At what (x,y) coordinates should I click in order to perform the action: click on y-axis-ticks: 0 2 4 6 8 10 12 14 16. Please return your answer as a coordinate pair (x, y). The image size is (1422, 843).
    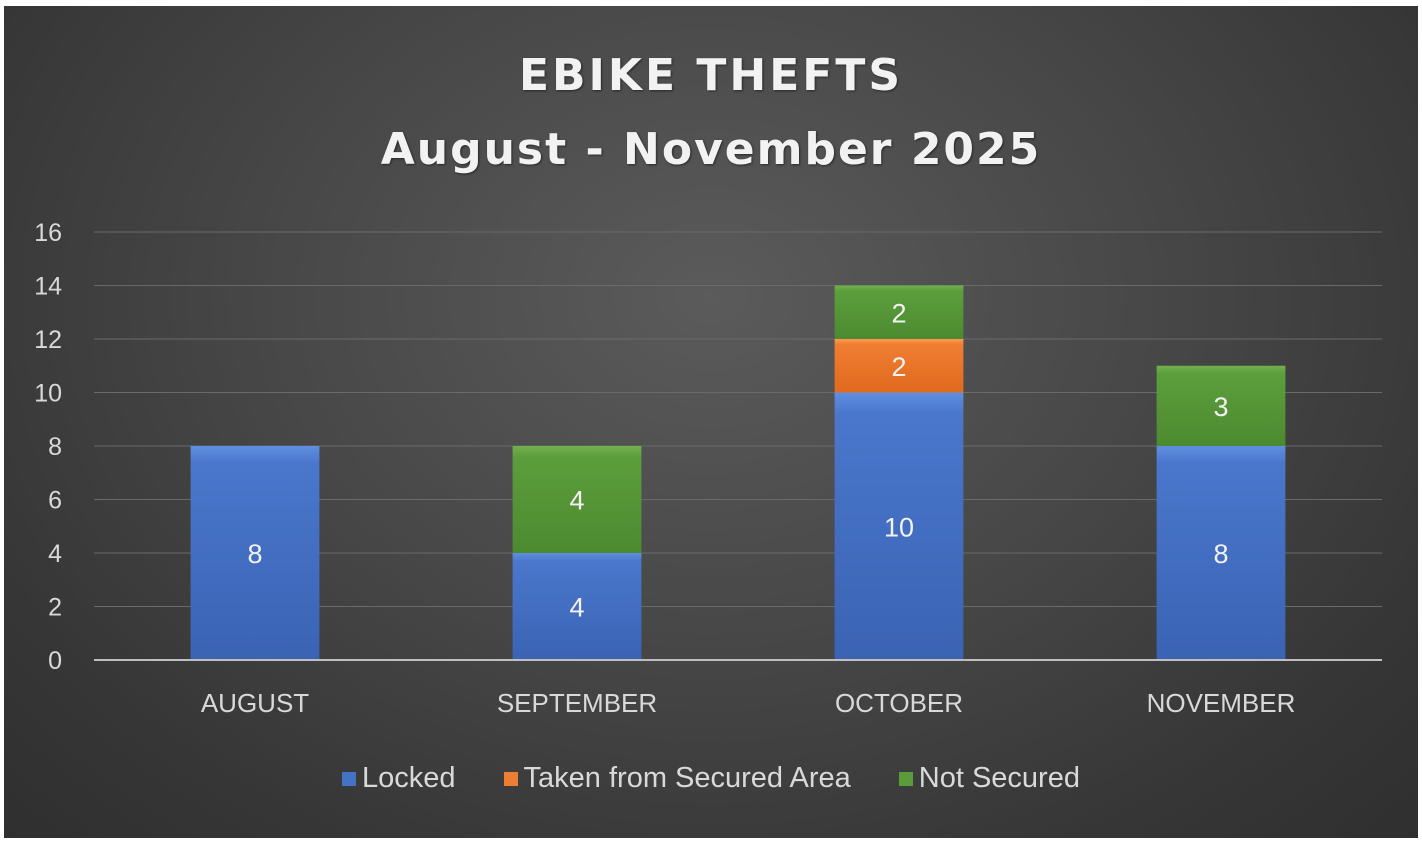
    Looking at the image, I should click on (48, 447).